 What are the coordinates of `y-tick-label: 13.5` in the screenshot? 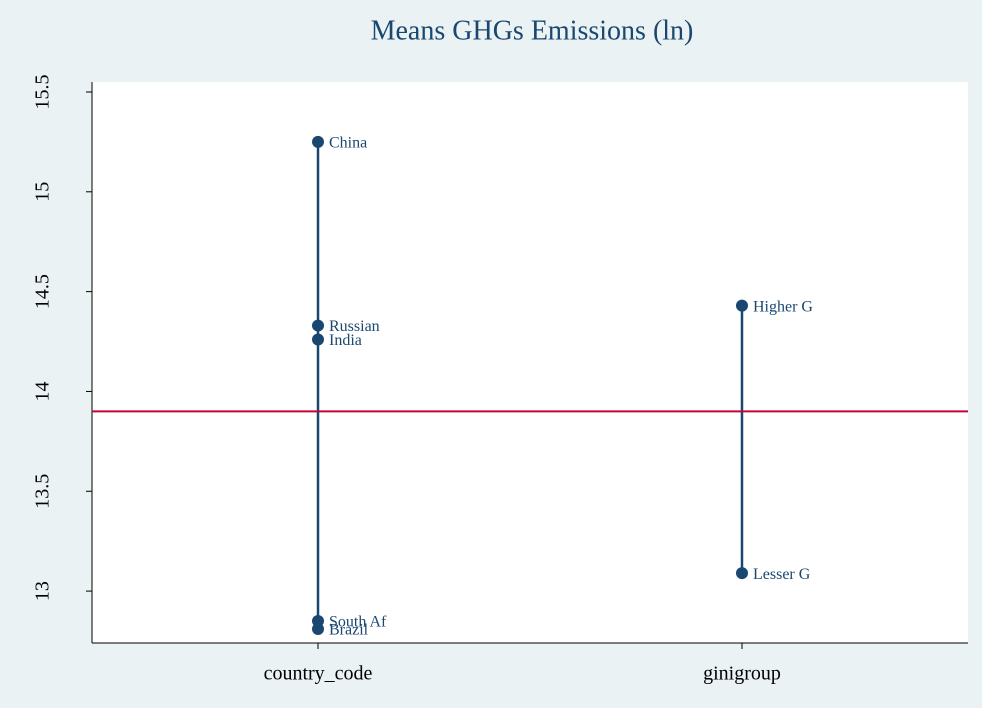 It's located at (43, 491).